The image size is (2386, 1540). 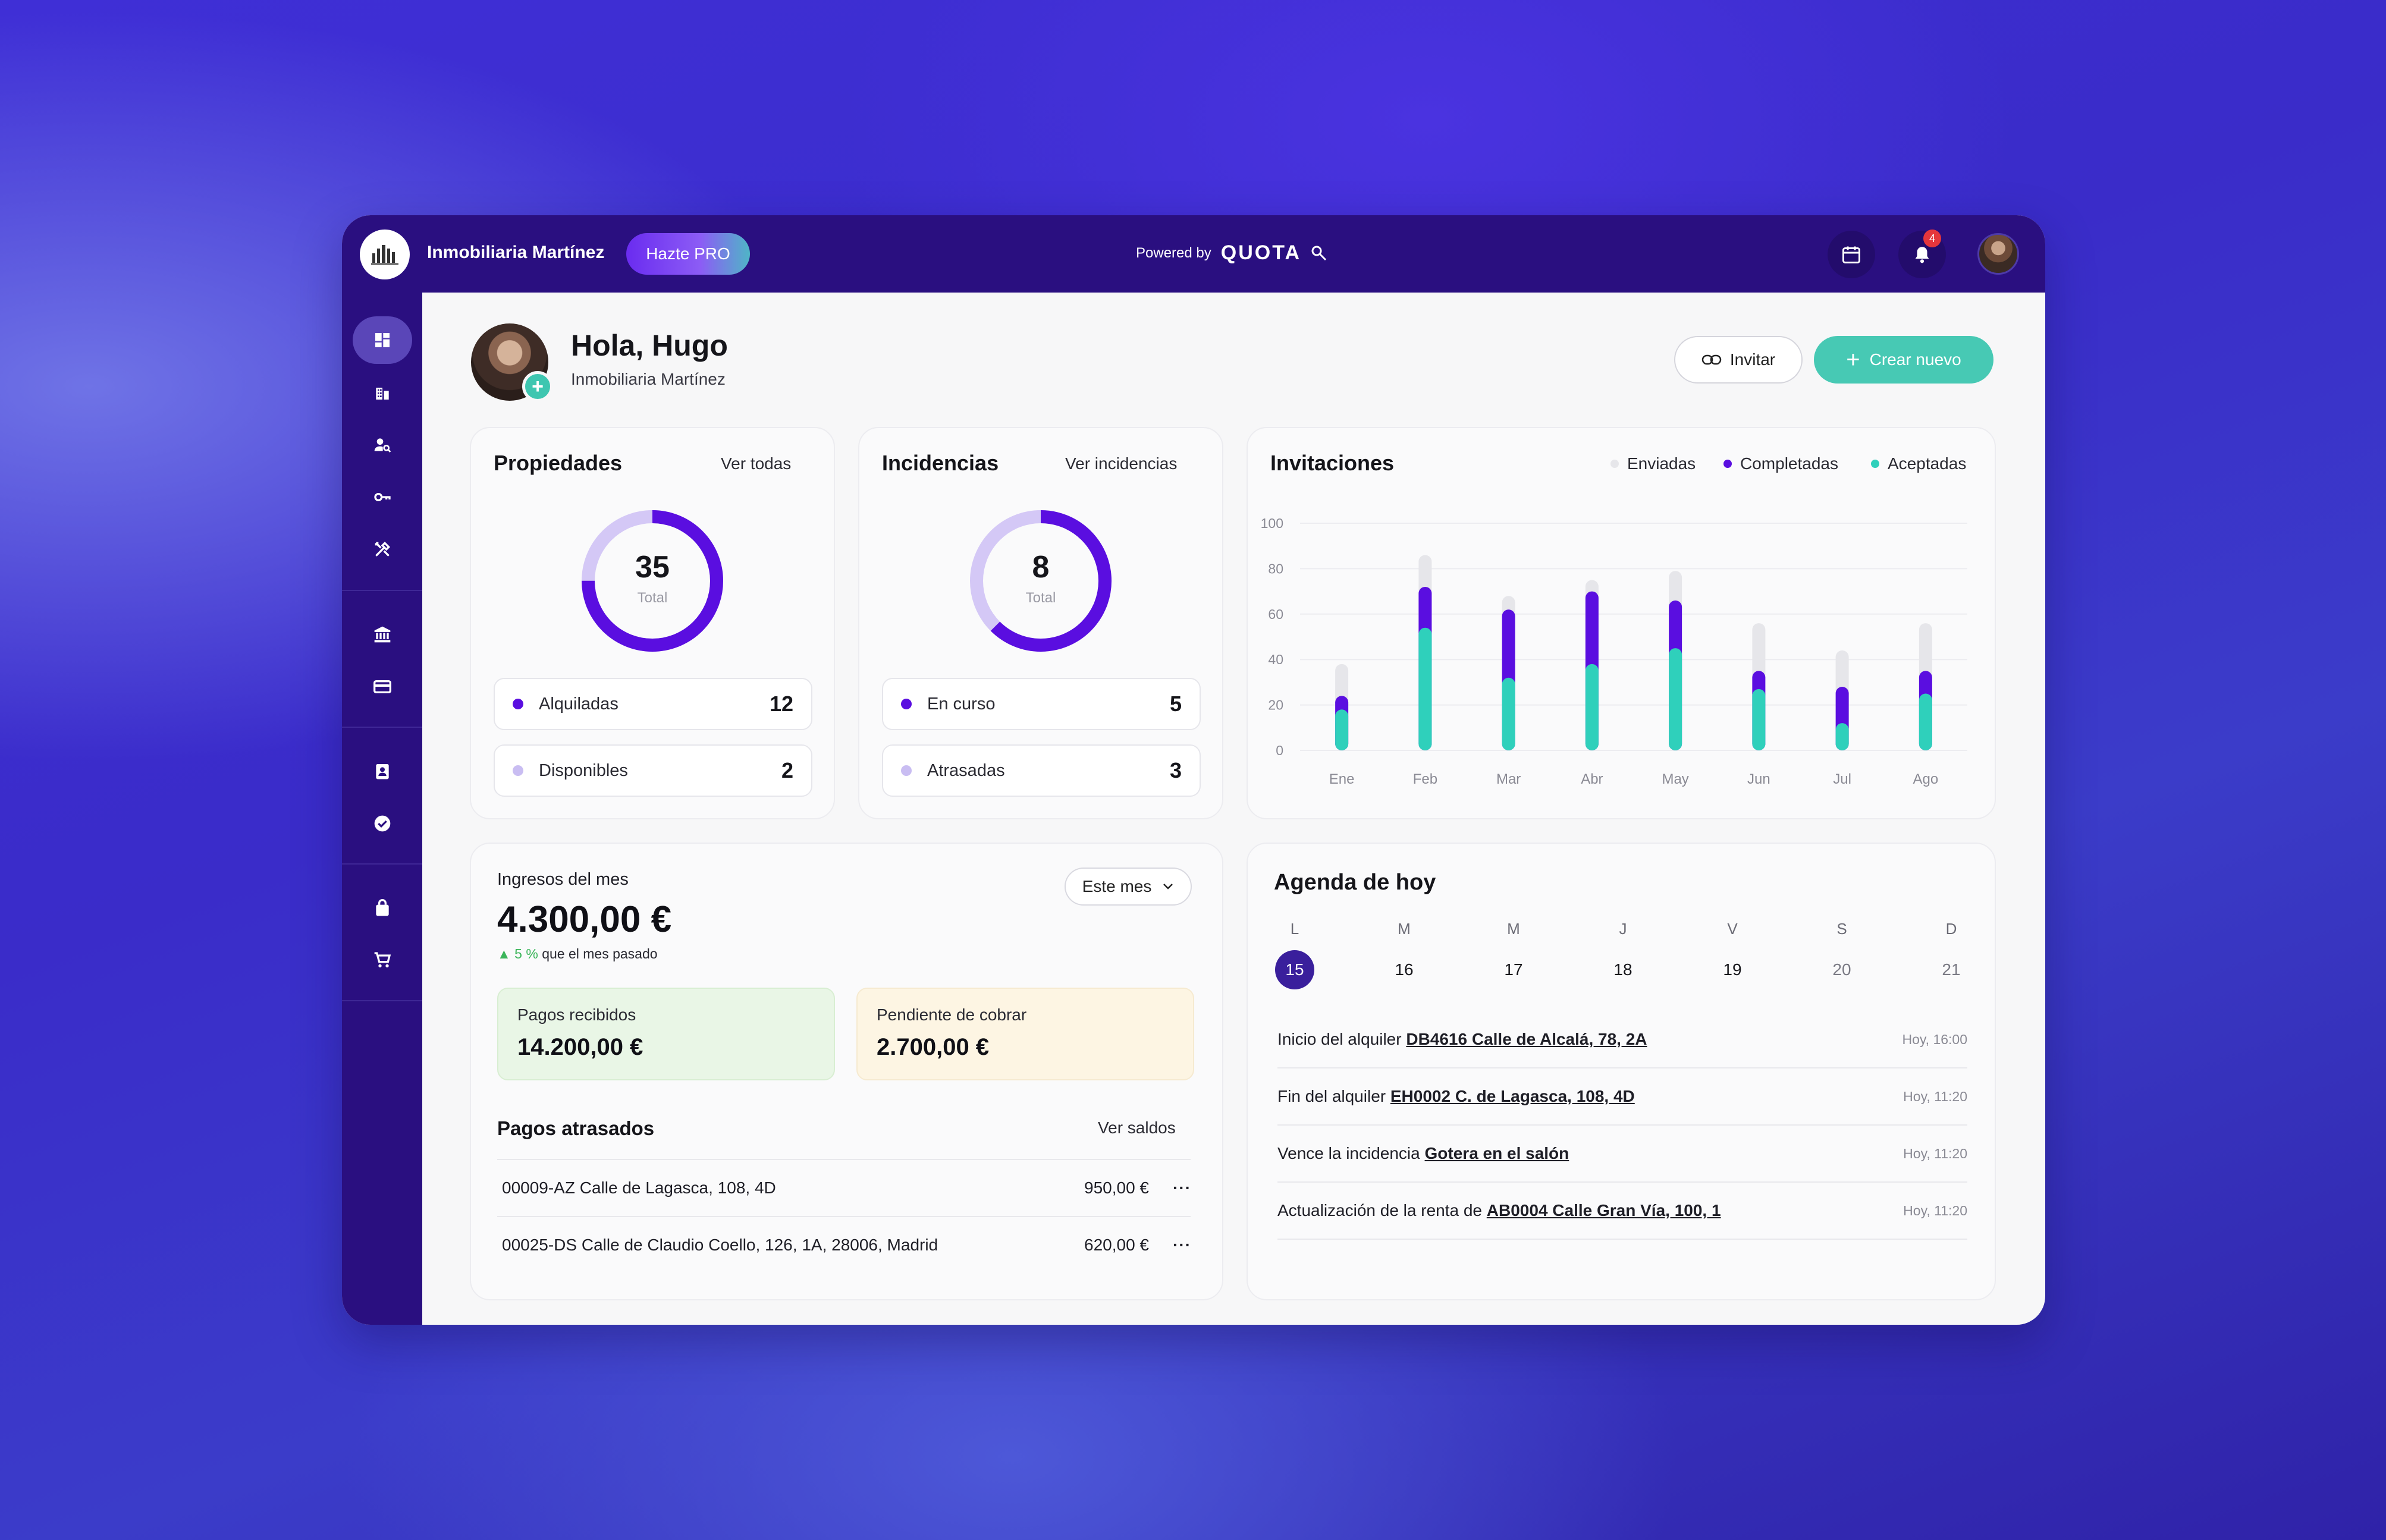 I want to click on create-new-button: + Crear nuevo, so click(x=1903, y=360).